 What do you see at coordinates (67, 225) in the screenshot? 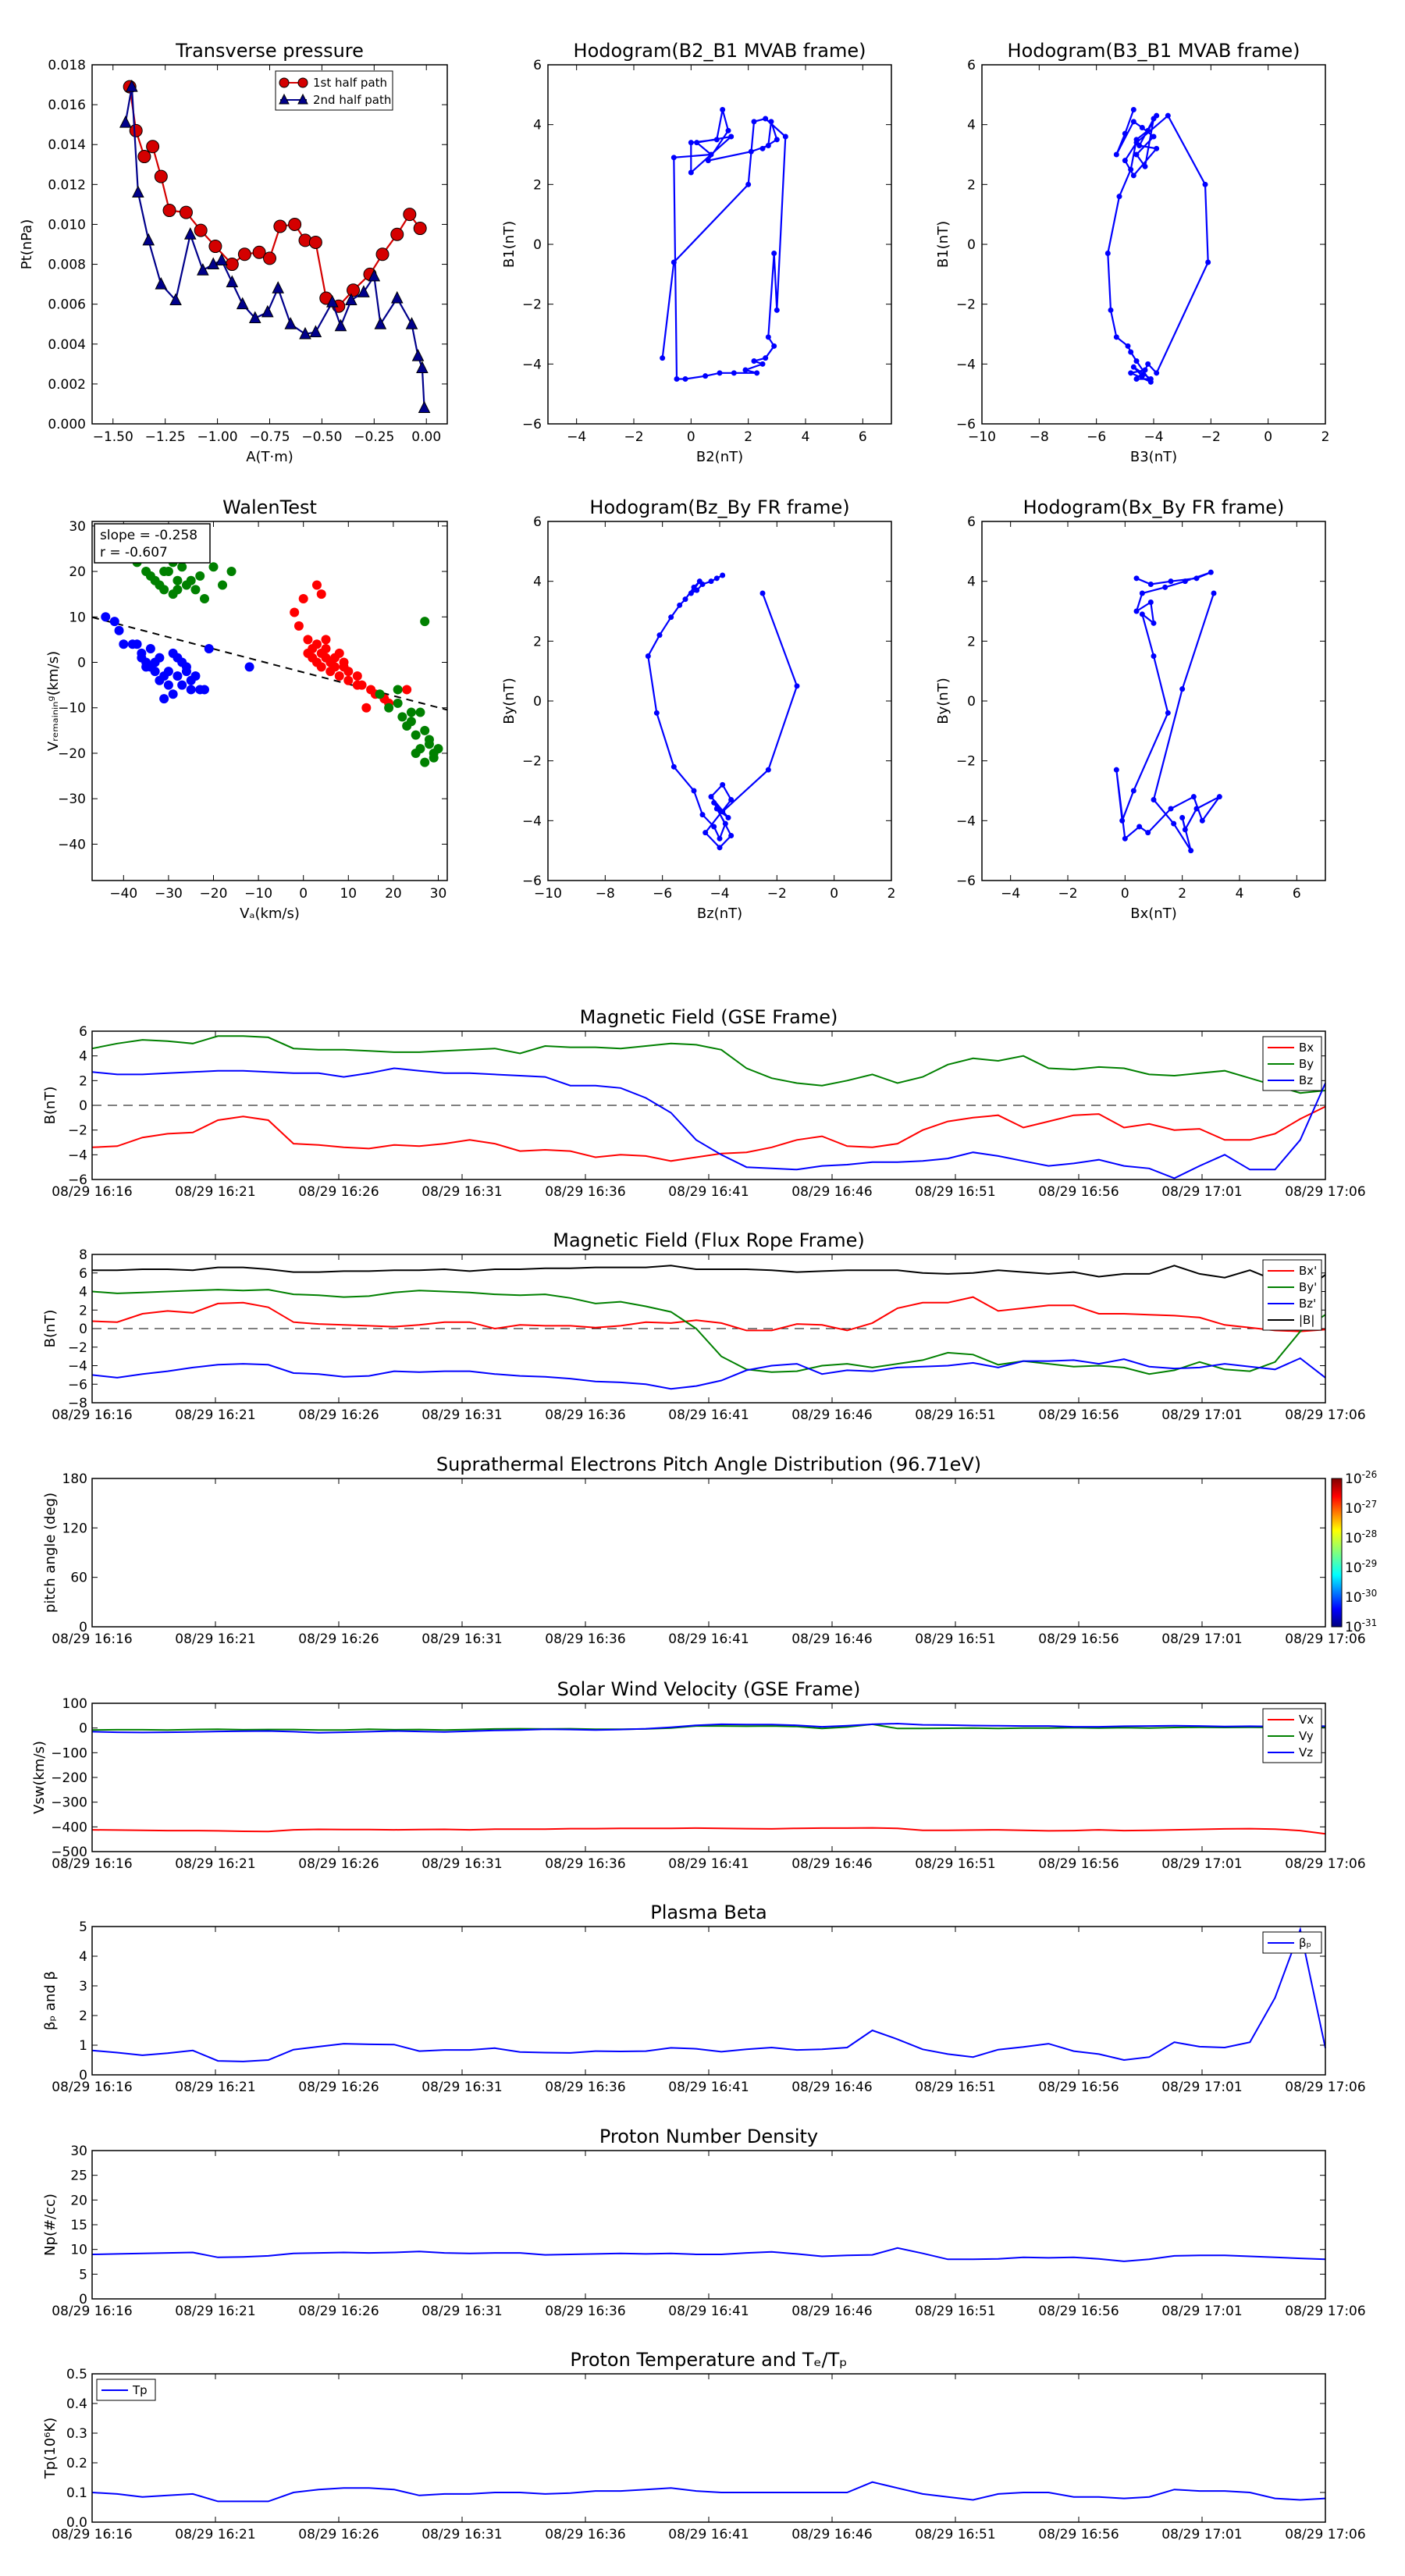
I see `y-tick-label: 0.010` at bounding box center [67, 225].